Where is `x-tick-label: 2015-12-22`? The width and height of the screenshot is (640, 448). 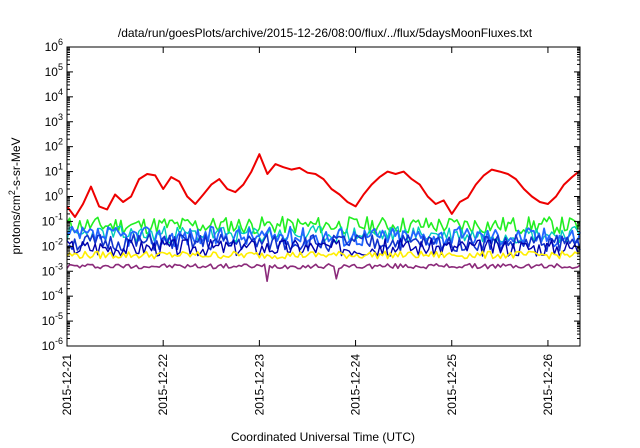
x-tick-label: 2015-12-22 is located at coordinates (163, 385).